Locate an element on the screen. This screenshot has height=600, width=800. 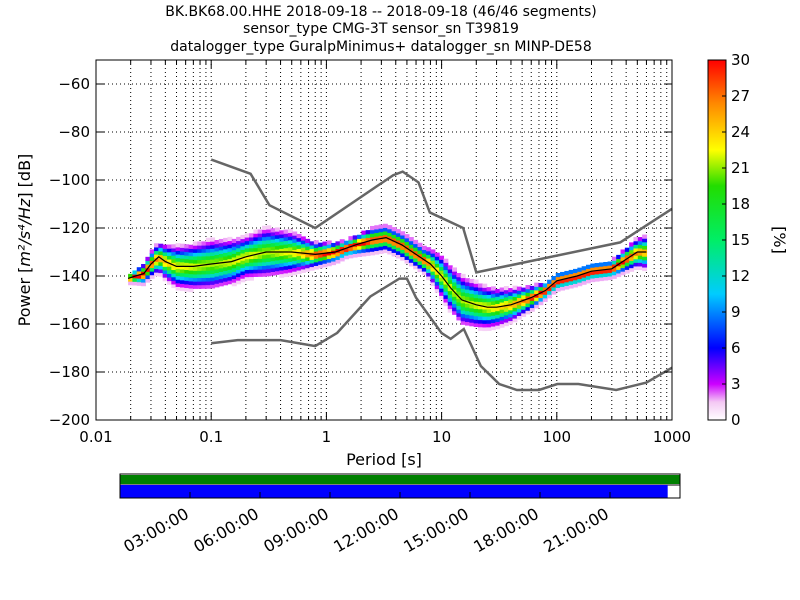
colorbar-tick-label: 30 is located at coordinates (740, 60).